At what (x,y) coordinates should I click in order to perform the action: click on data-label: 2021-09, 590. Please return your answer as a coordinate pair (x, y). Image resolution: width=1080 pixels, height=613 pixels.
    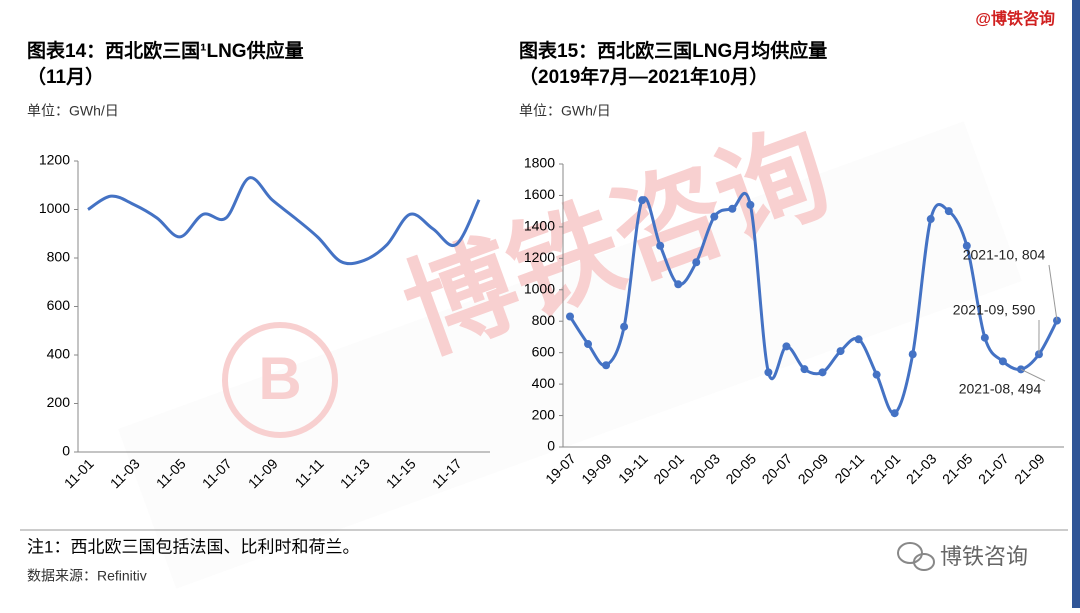
    Looking at the image, I should click on (994, 310).